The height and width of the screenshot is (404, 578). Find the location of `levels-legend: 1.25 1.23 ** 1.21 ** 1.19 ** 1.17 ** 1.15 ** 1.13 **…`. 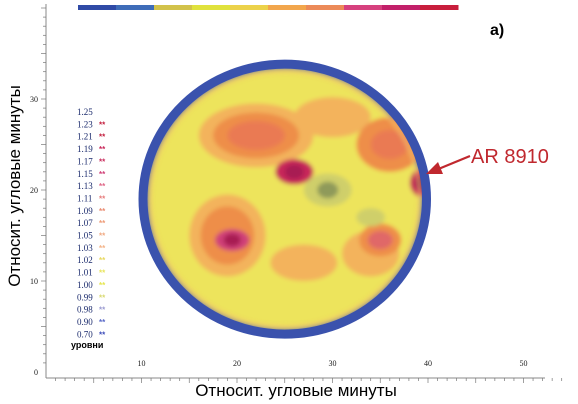

levels-legend: 1.25 1.23 ** 1.21 ** 1.19 ** 1.17 ** 1.15 ** 1.13 **… is located at coordinates (91, 223).